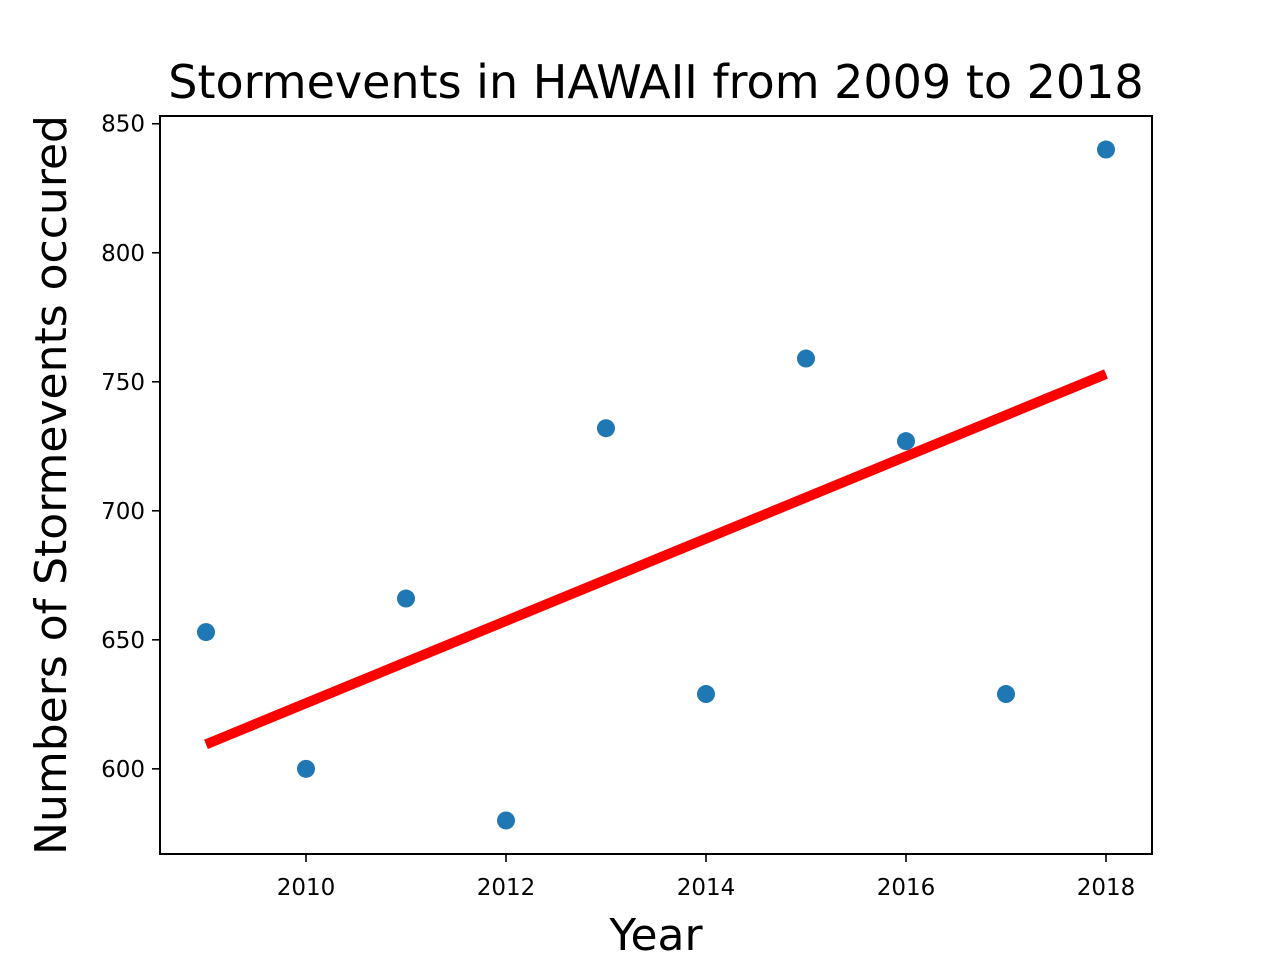  Describe the element at coordinates (123, 125) in the screenshot. I see `y-tick-label: 850` at that location.